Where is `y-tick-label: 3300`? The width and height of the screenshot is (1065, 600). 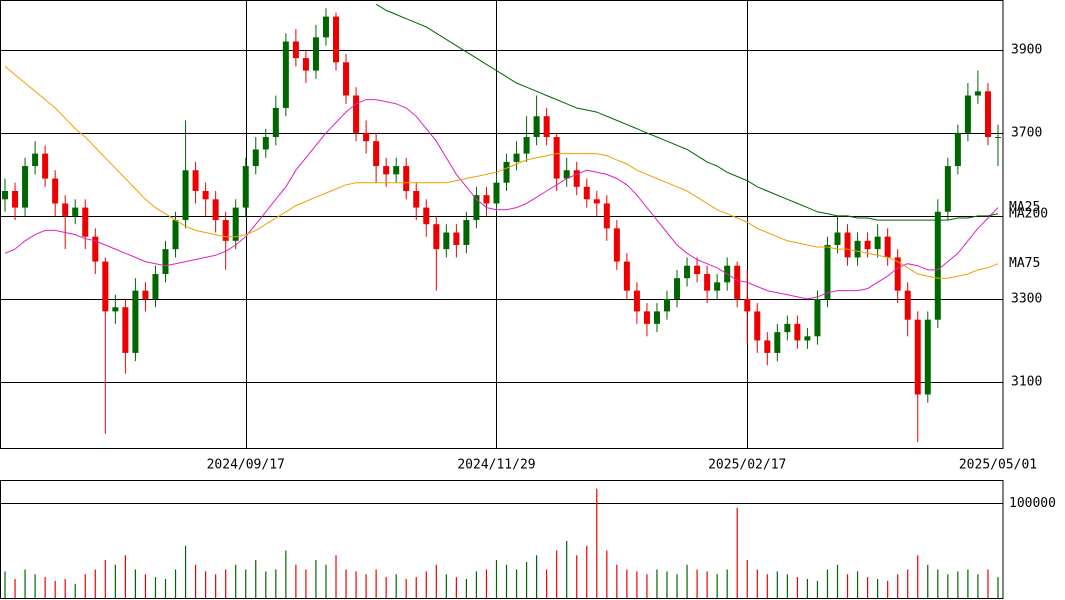 y-tick-label: 3300 is located at coordinates (1026, 298).